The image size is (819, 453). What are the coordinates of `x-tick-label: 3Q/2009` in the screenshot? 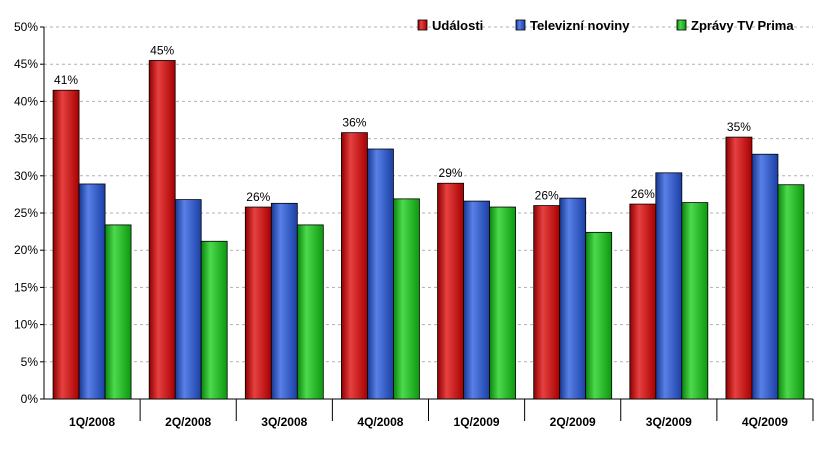 It's located at (669, 422).